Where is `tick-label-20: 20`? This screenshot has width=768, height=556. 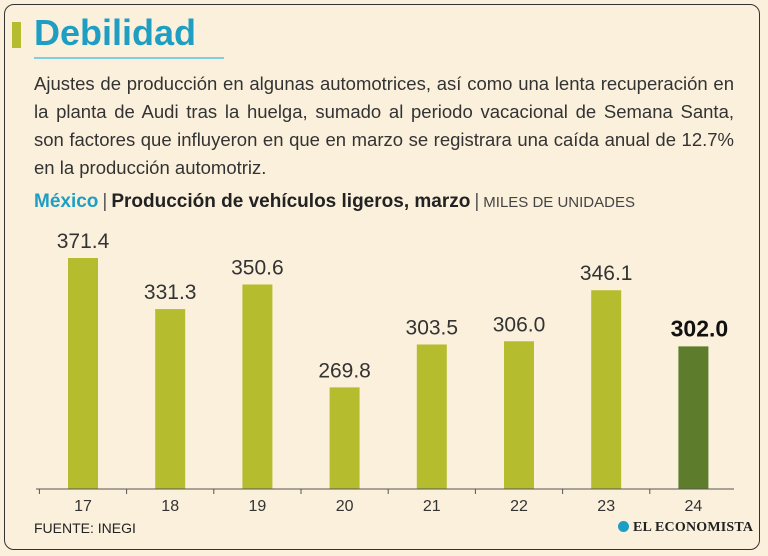
tick-label-20: 20 is located at coordinates (345, 506).